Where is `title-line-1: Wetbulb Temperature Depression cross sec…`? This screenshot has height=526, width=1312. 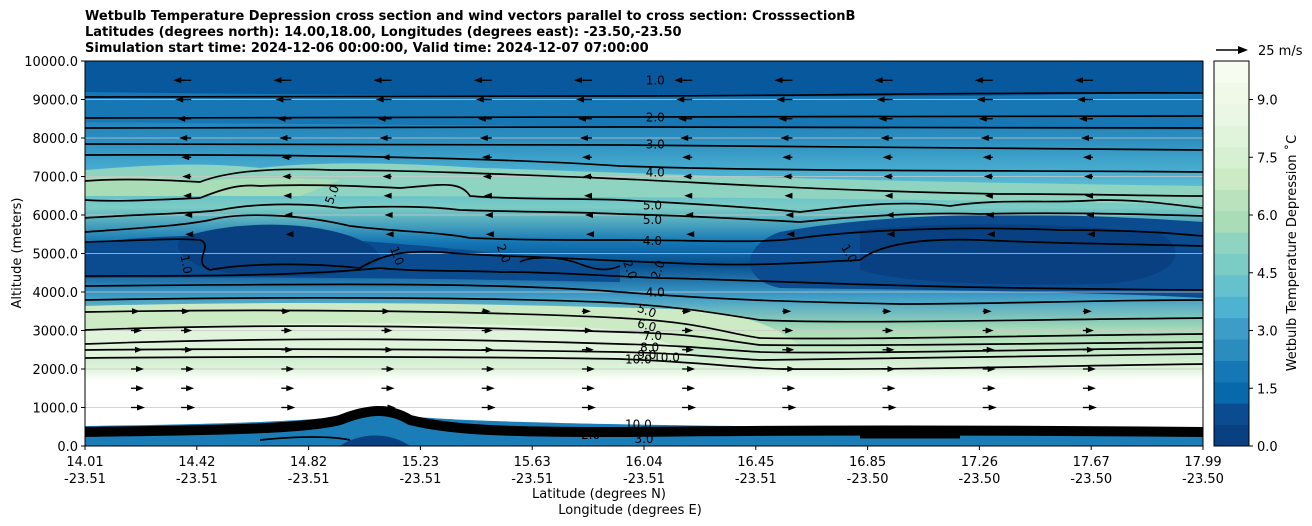
title-line-1: Wetbulb Temperature Depression cross sec… is located at coordinates (470, 16).